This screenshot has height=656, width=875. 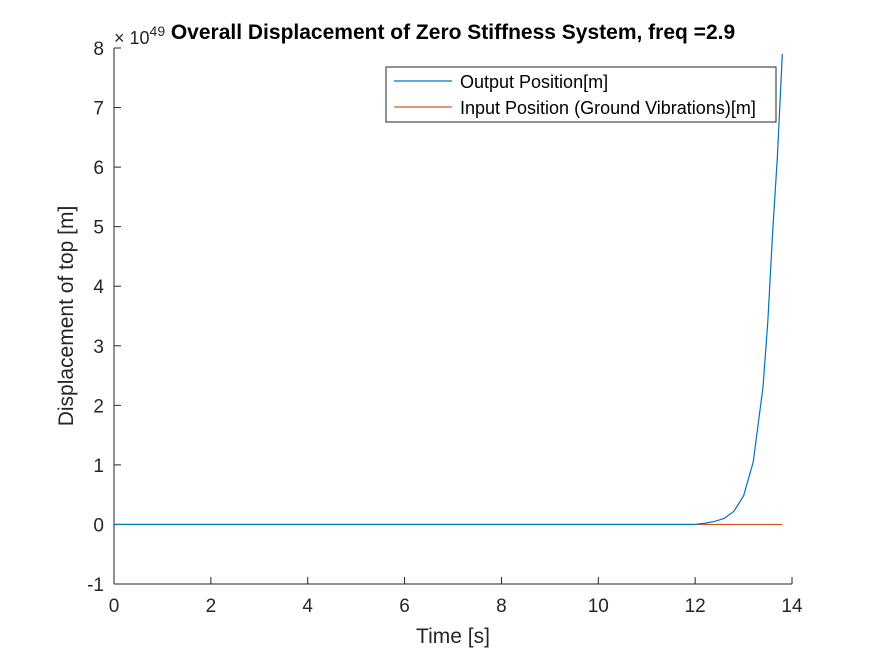 What do you see at coordinates (98, 287) in the screenshot?
I see `y-tick-label: 4` at bounding box center [98, 287].